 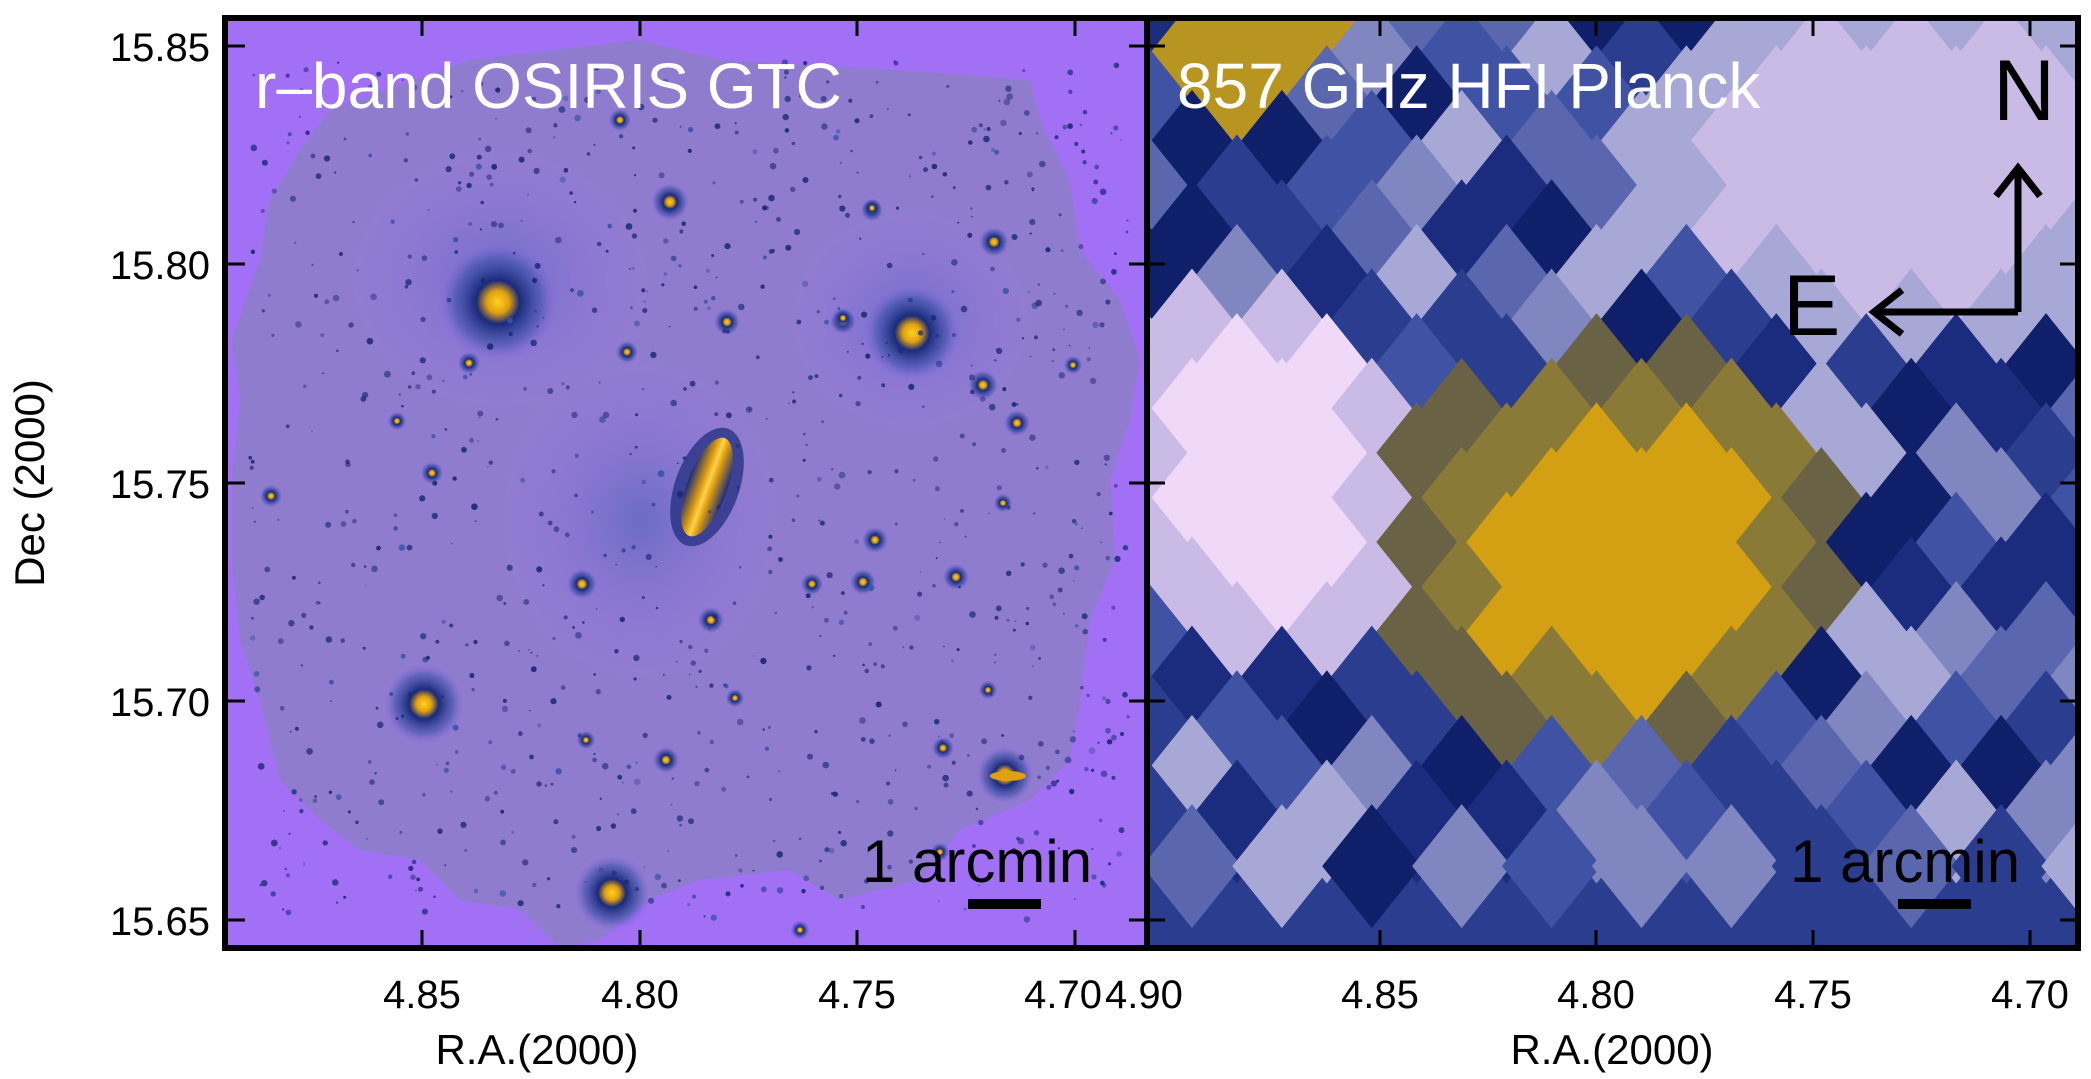 I want to click on x-tick-label: 4.85, so click(x=1380, y=995).